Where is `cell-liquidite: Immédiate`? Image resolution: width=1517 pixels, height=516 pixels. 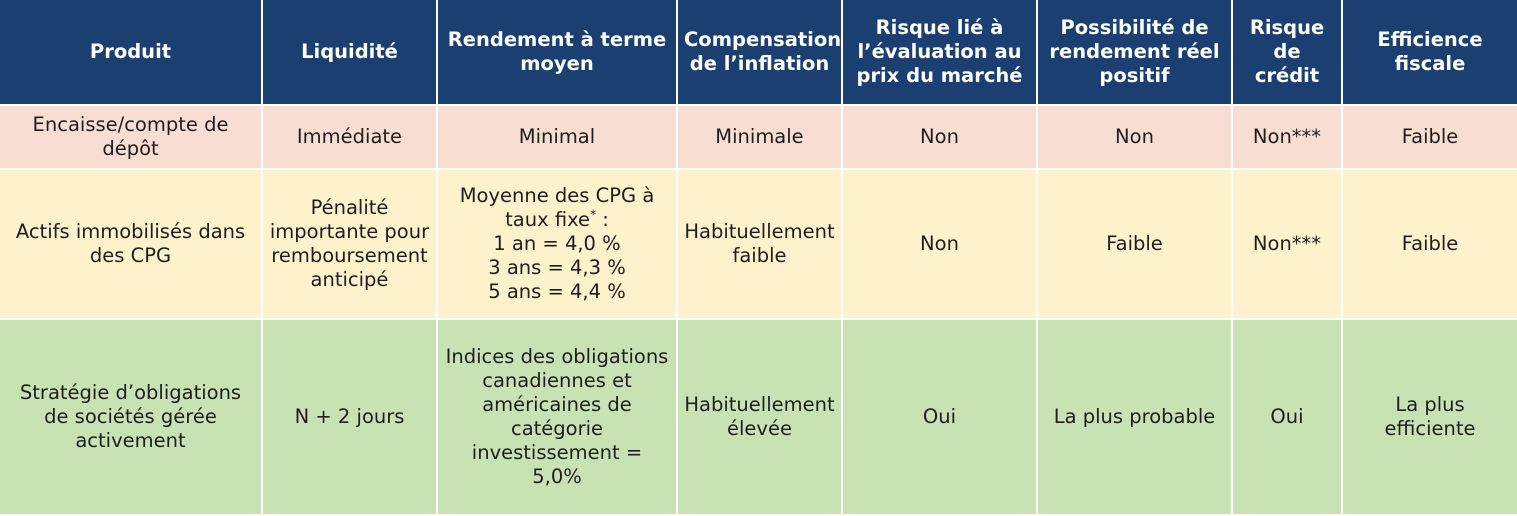 cell-liquidite: Immédiate is located at coordinates (350, 137).